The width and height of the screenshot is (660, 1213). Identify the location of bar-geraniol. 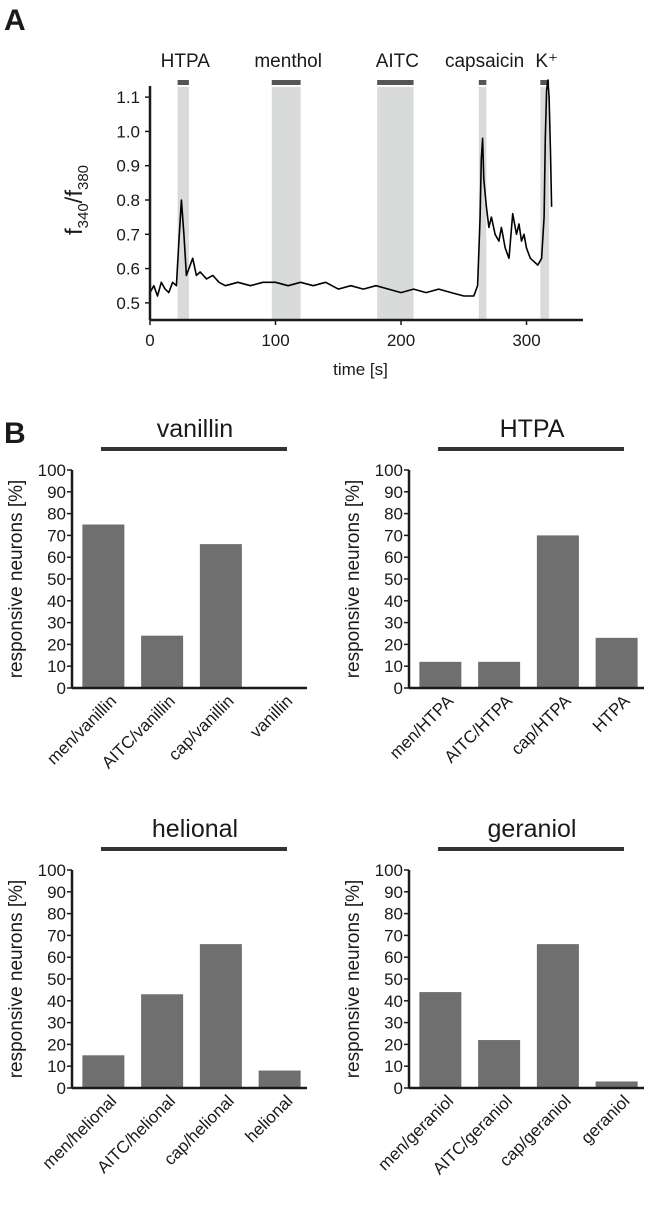
(616, 1084).